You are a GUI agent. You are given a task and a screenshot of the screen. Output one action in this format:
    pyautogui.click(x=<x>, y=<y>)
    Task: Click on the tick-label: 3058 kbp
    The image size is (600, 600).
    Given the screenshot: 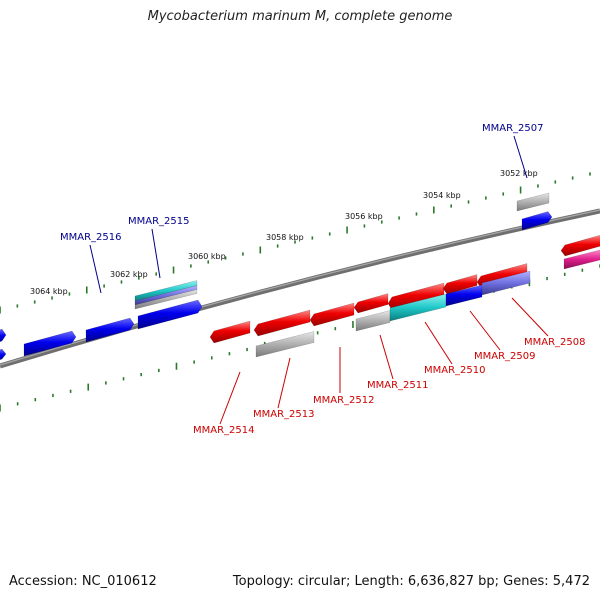 What is the action you would take?
    pyautogui.click(x=285, y=237)
    